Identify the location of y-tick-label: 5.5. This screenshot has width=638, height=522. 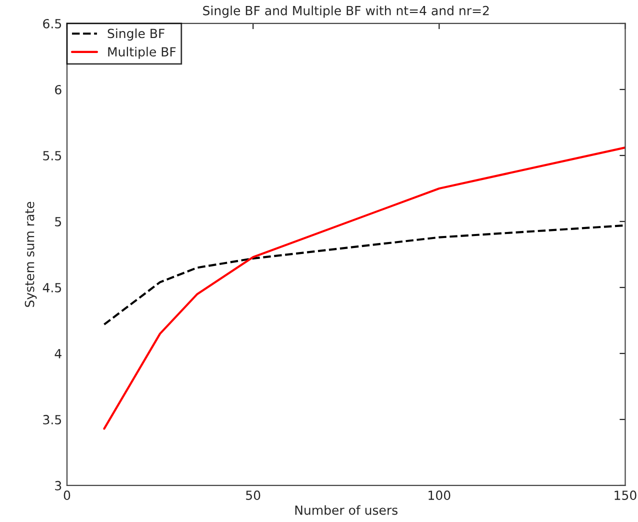
(52, 155).